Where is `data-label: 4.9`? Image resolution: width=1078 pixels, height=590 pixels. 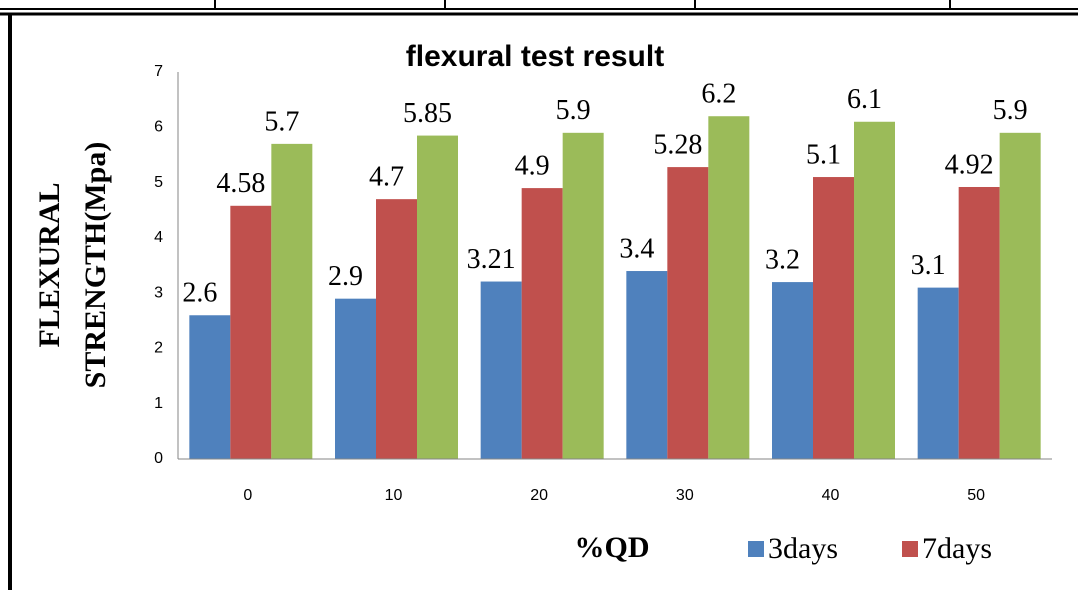
data-label: 4.9 is located at coordinates (532, 166).